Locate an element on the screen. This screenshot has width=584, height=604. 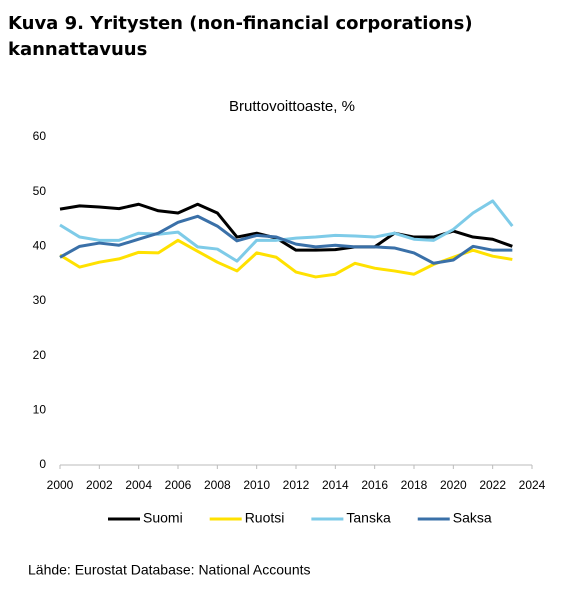
legend-label: Tanska is located at coordinates (368, 518).